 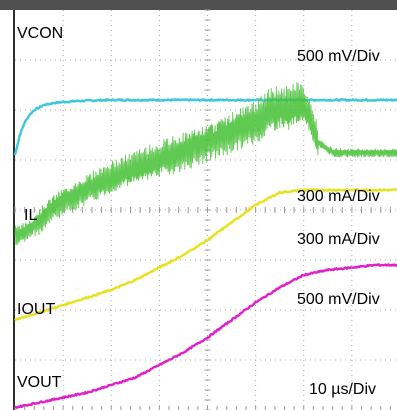 I want to click on channel-label-vcon: VCON, so click(x=40, y=33).